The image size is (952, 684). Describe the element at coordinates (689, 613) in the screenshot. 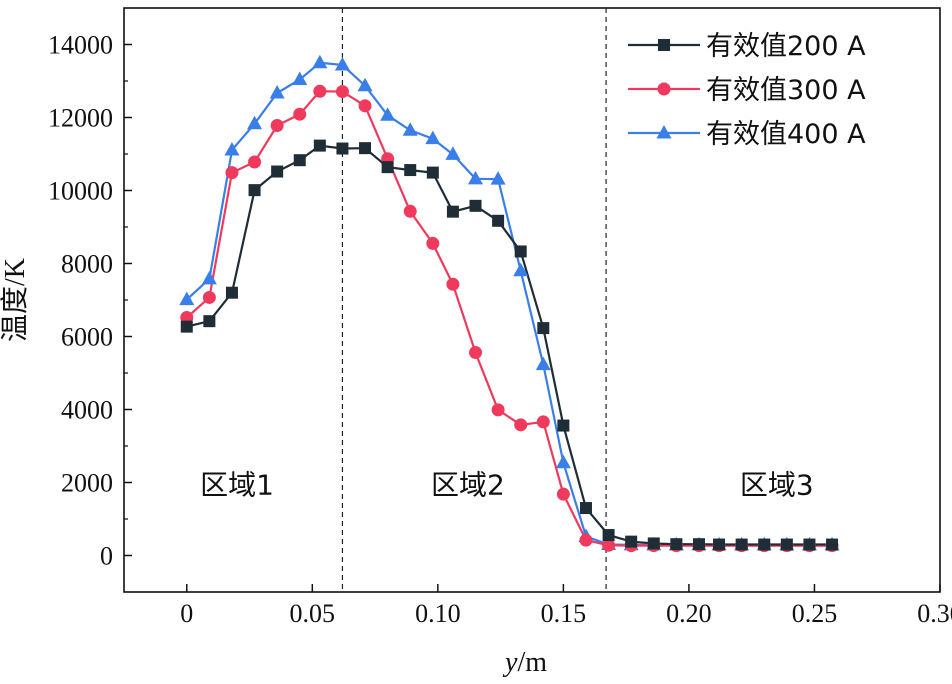

I see `x-tick-label: 0.20` at that location.